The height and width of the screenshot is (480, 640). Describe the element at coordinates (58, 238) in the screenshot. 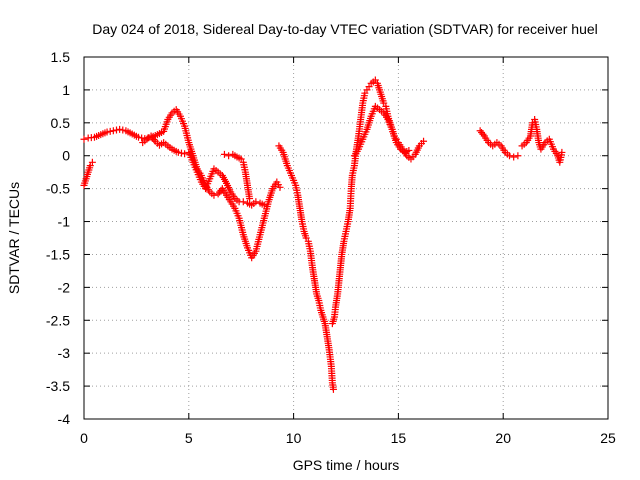

I see `y-axis-tick-labels: -4 -3.5 -3 -2.5 -2 -1.5 -1 -0.5 0 0.5 1 1.5` at that location.